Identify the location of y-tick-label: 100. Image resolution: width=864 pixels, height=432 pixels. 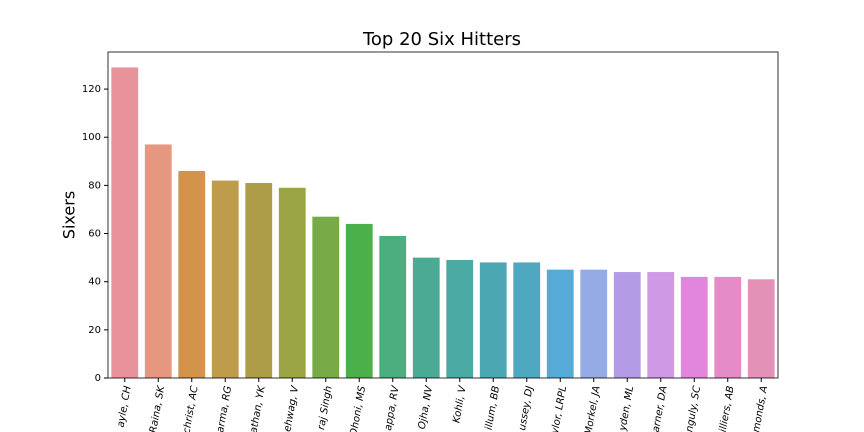
(91, 137).